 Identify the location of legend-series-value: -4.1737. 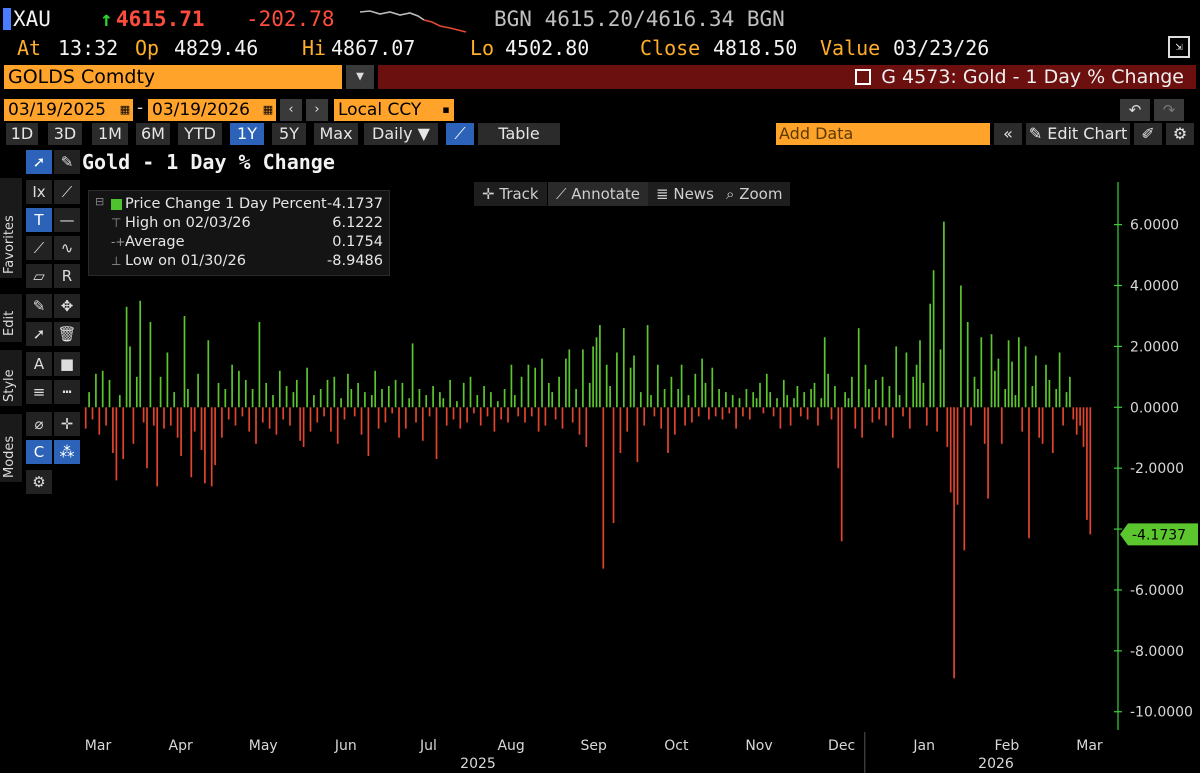
(355, 204).